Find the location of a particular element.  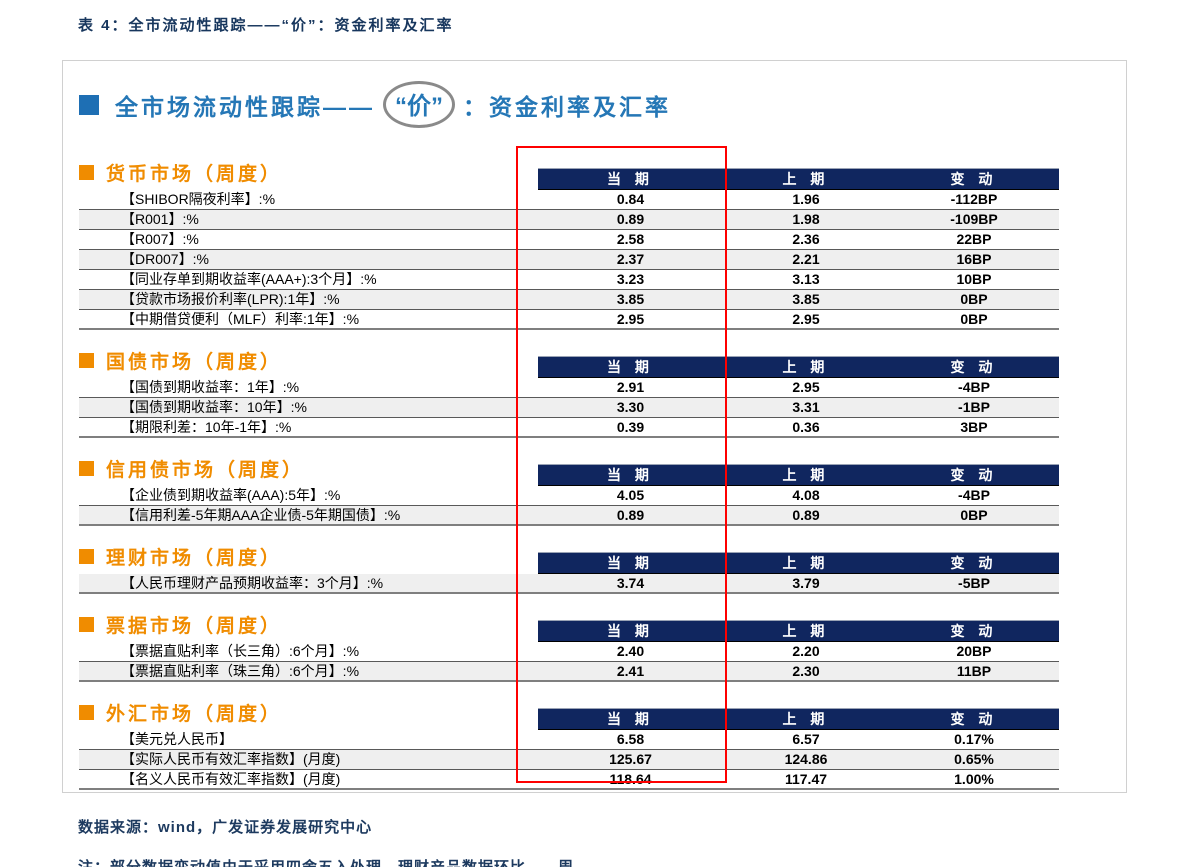

cell-change: 10BP is located at coordinates (974, 279).